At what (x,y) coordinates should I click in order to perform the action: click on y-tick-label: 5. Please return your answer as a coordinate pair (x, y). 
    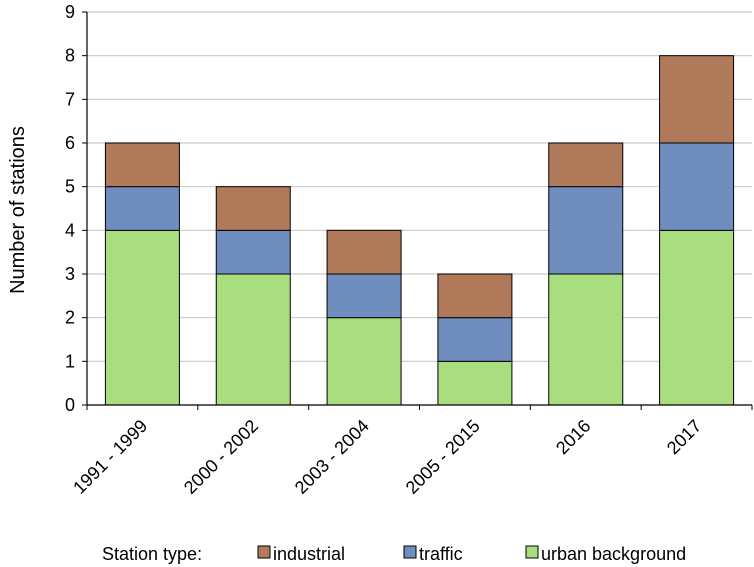
    Looking at the image, I should click on (70, 187).